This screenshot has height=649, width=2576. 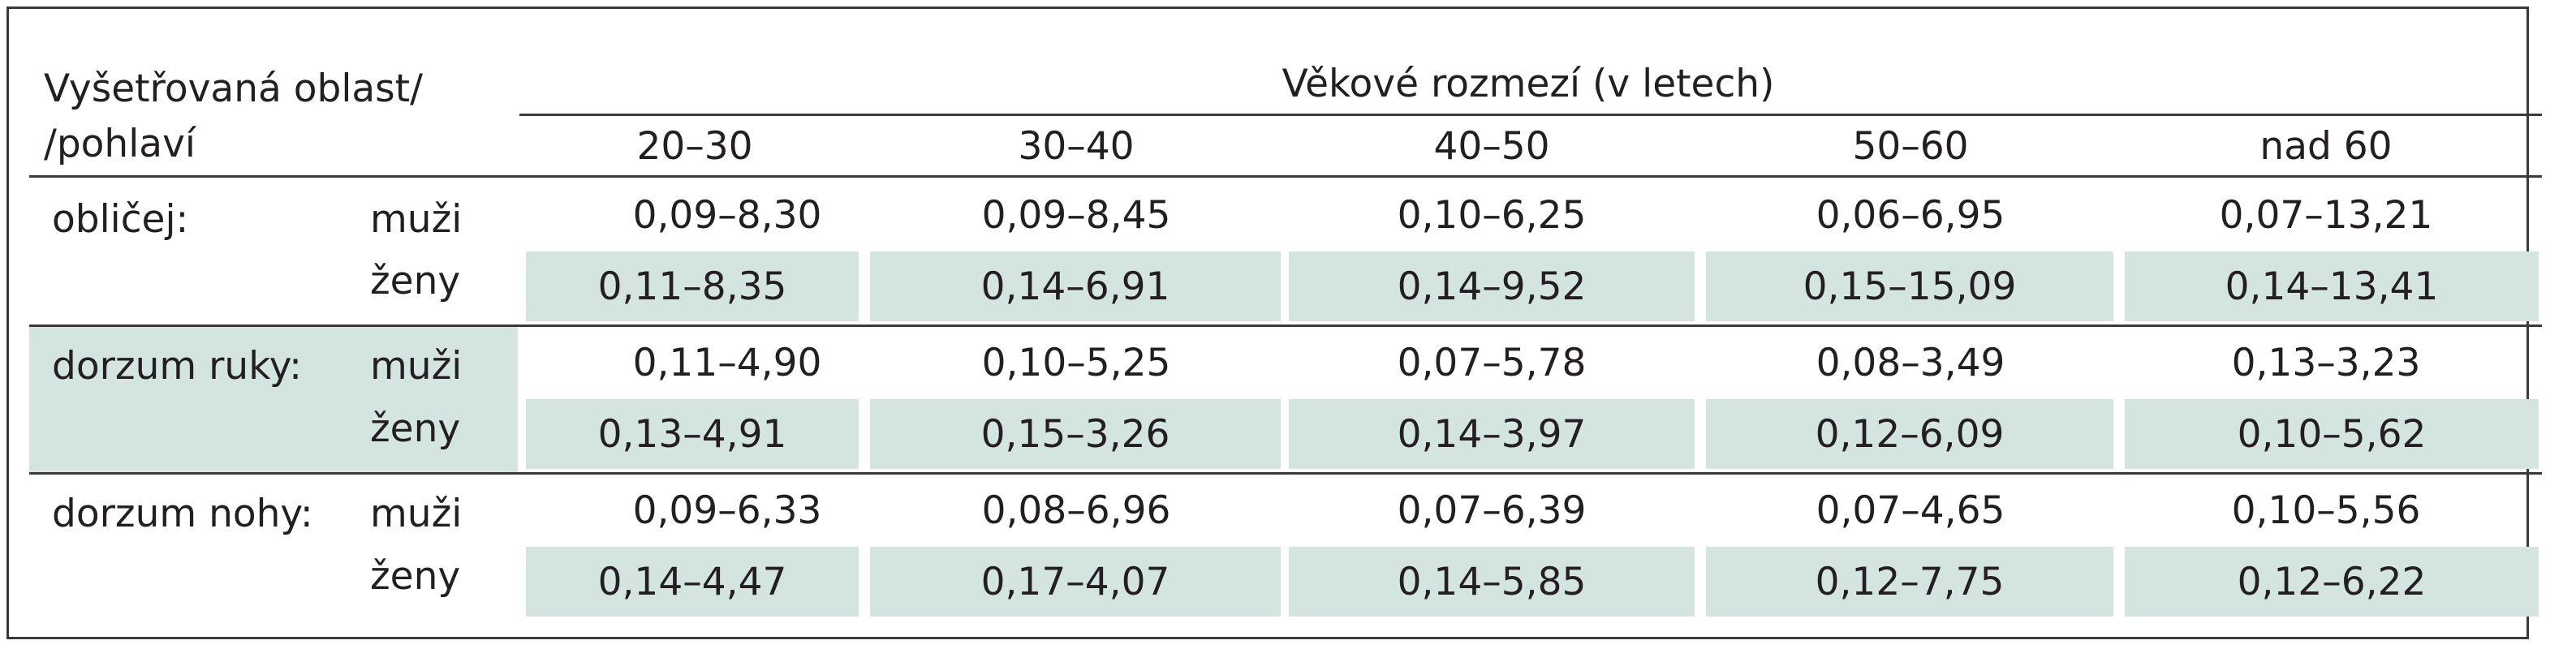 I want to click on table-cell: 0,08–3,49, so click(x=1911, y=362).